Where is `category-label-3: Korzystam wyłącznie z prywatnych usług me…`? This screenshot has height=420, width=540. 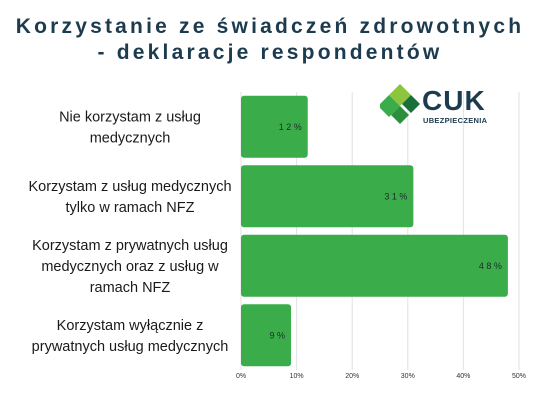
category-label-3: Korzystam wyłącznie z prywatnych usług me… is located at coordinates (130, 336).